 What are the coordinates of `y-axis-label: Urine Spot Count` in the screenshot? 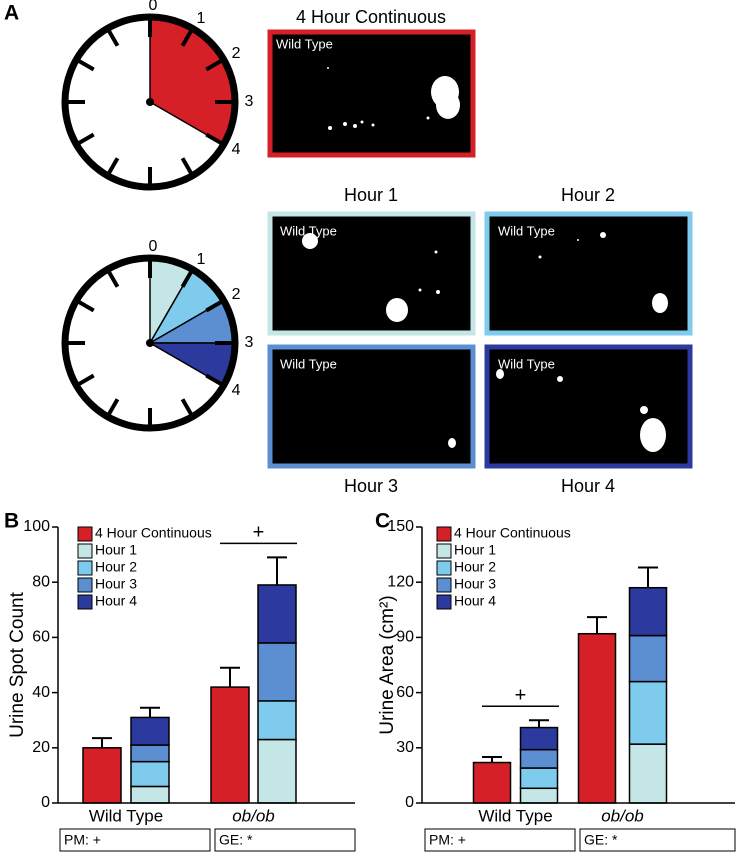 It's located at (17, 664).